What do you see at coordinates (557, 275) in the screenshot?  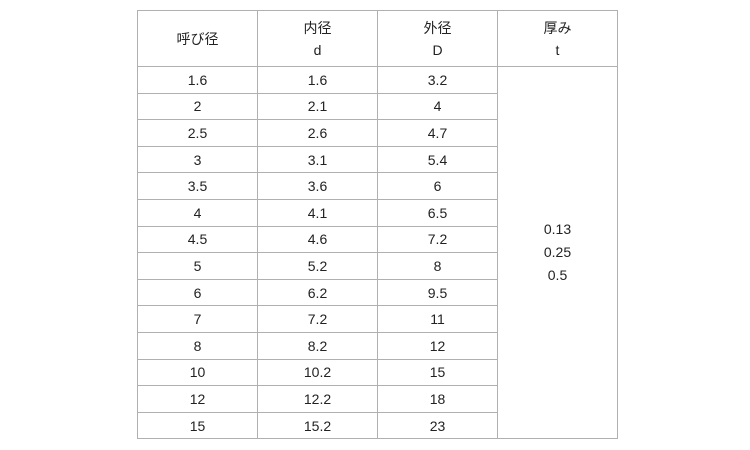 I see `thickness-value: 0.5` at bounding box center [557, 275].